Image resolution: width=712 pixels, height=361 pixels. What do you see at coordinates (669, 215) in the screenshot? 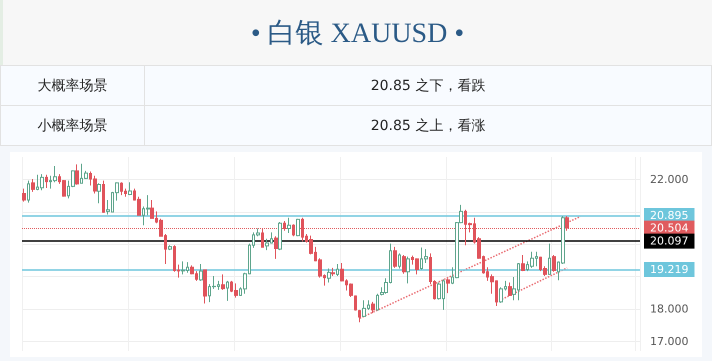
I see `ref-line-label: 20.895` at bounding box center [669, 215].